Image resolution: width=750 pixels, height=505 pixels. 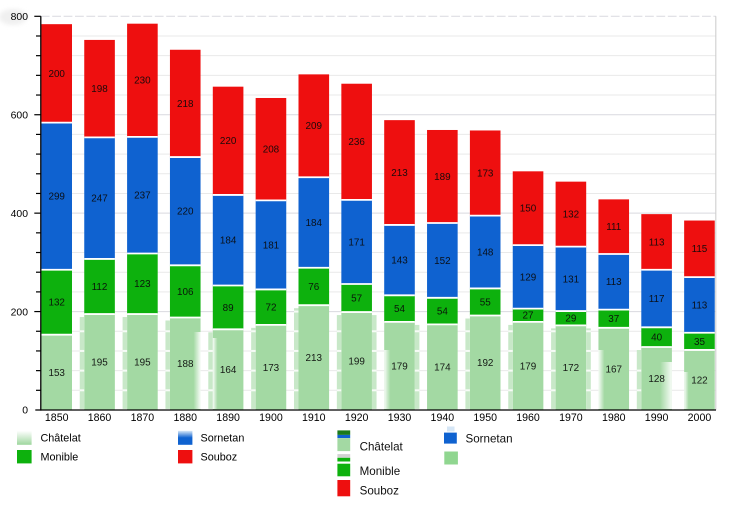 What do you see at coordinates (700, 249) in the screenshot?
I see `svg-text: 115` at bounding box center [700, 249].